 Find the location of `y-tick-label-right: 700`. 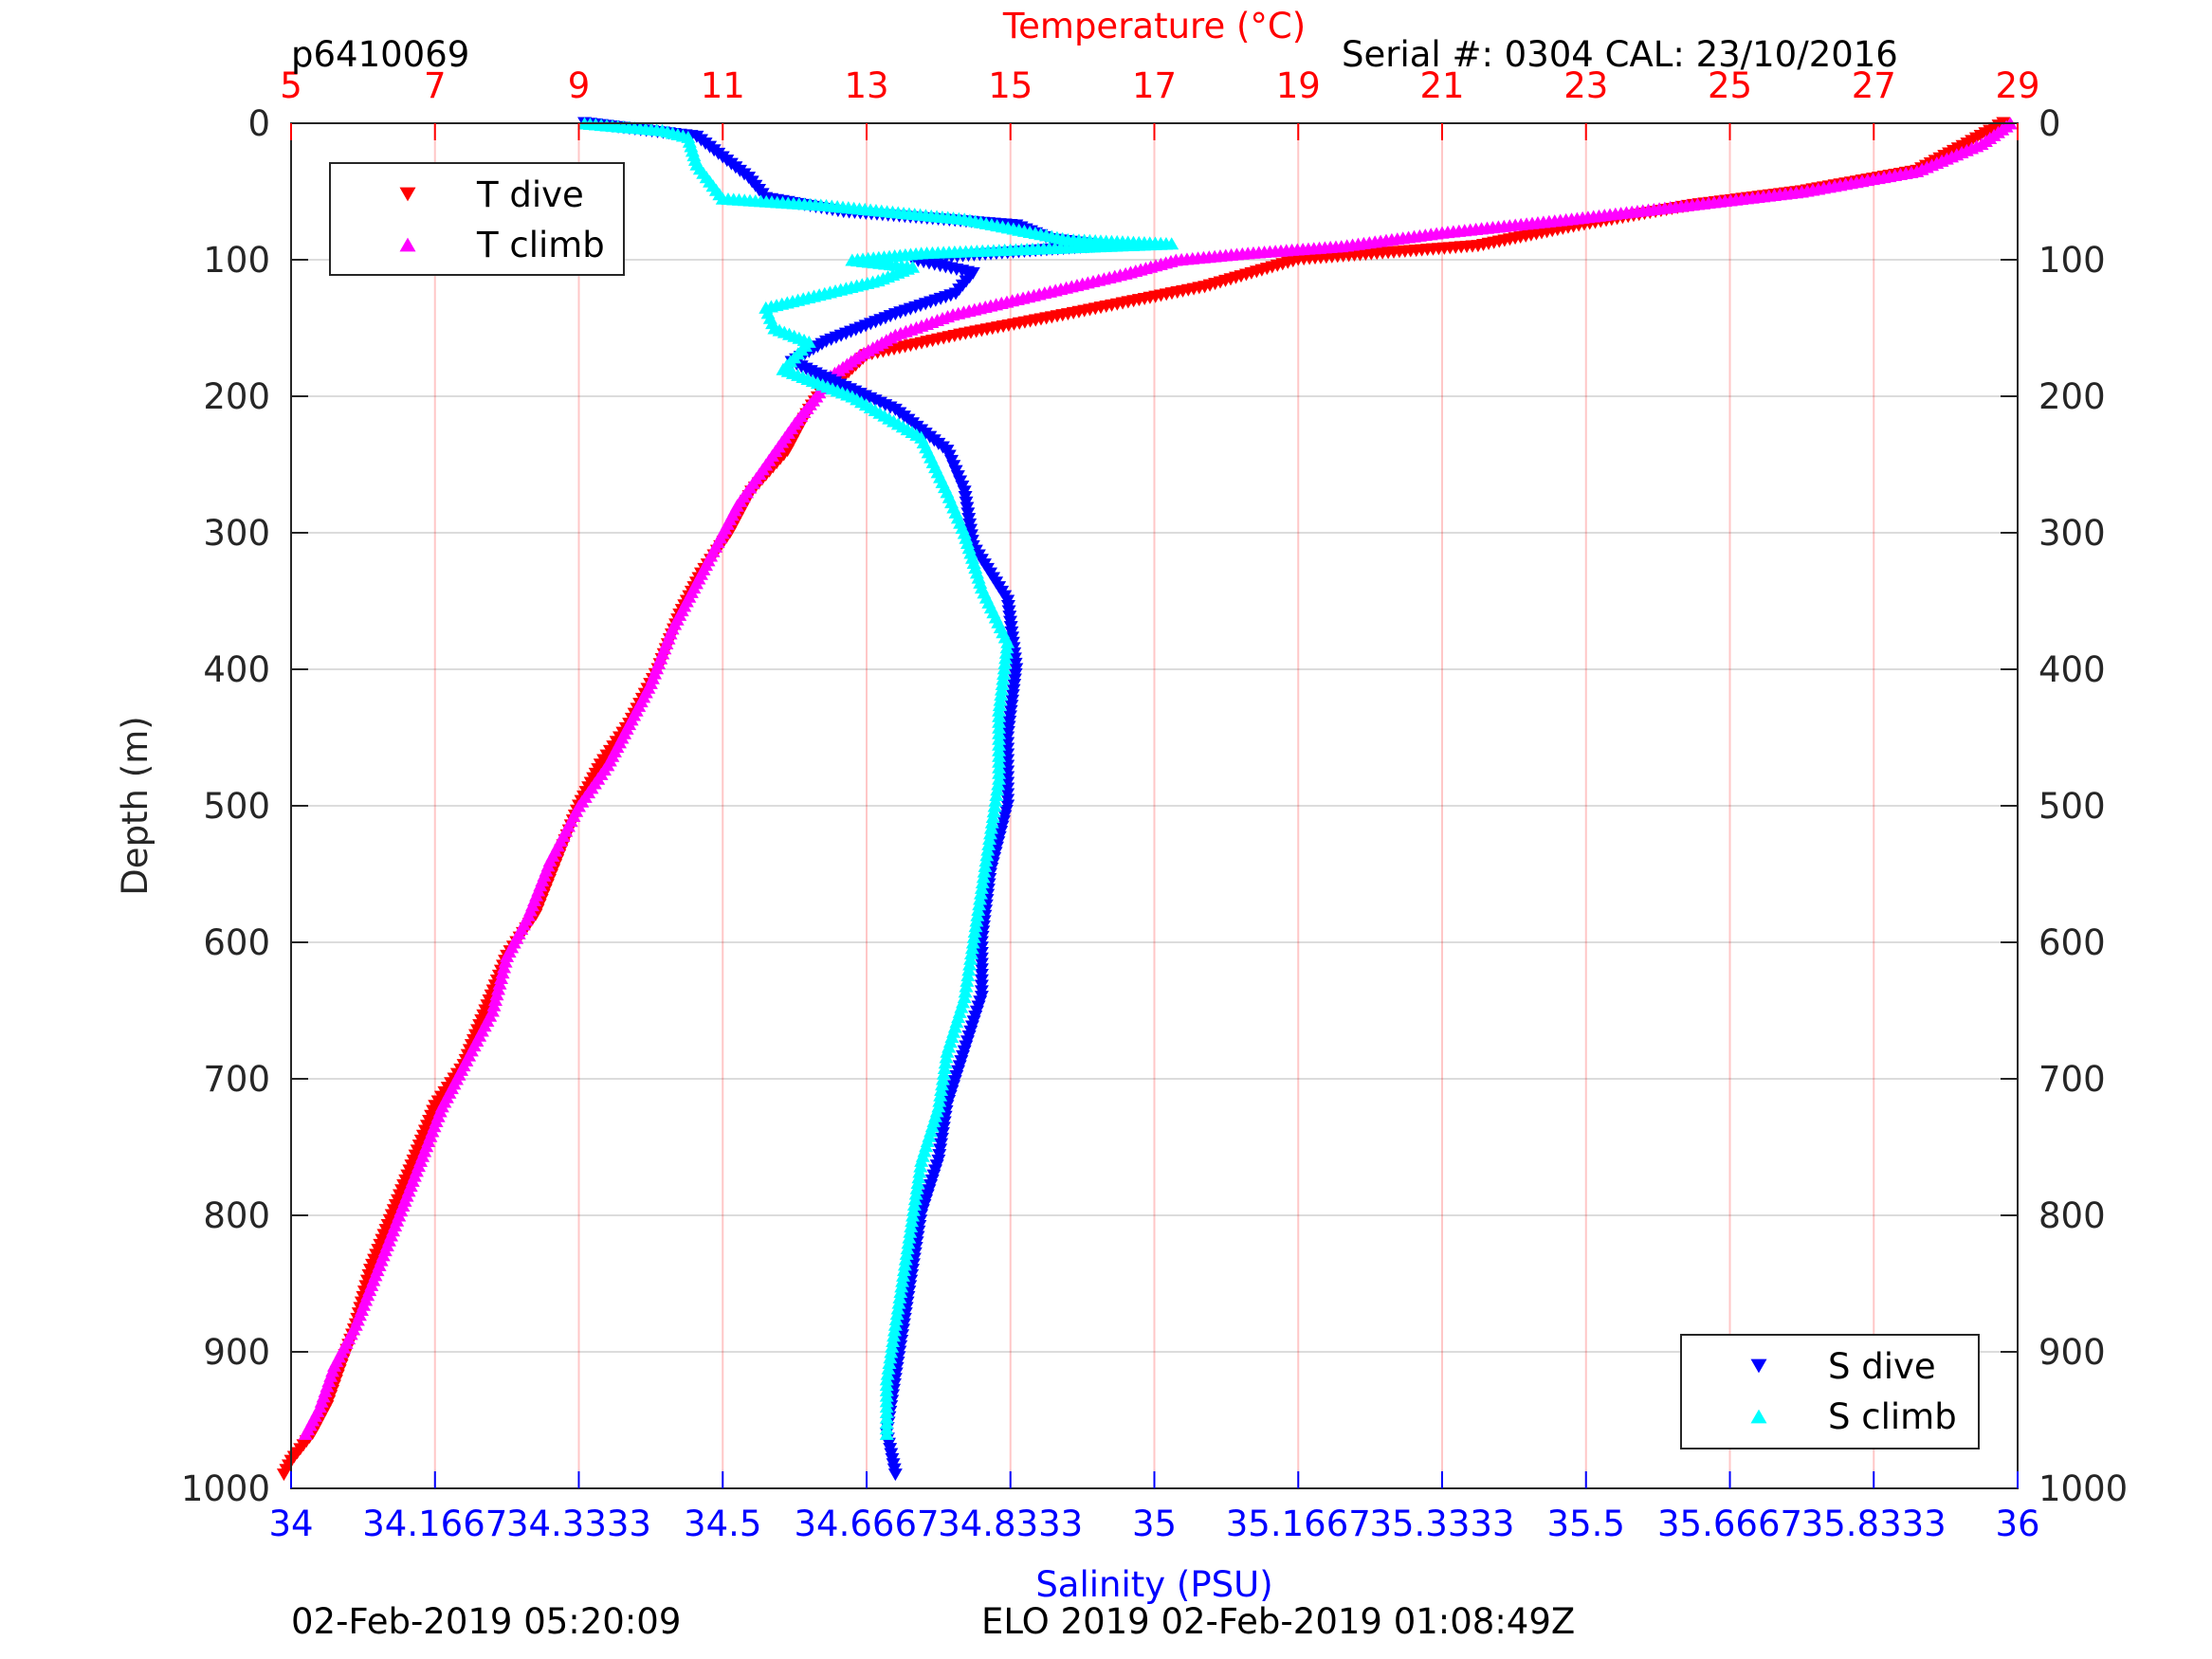

y-tick-label-right: 700 is located at coordinates (2072, 1079).